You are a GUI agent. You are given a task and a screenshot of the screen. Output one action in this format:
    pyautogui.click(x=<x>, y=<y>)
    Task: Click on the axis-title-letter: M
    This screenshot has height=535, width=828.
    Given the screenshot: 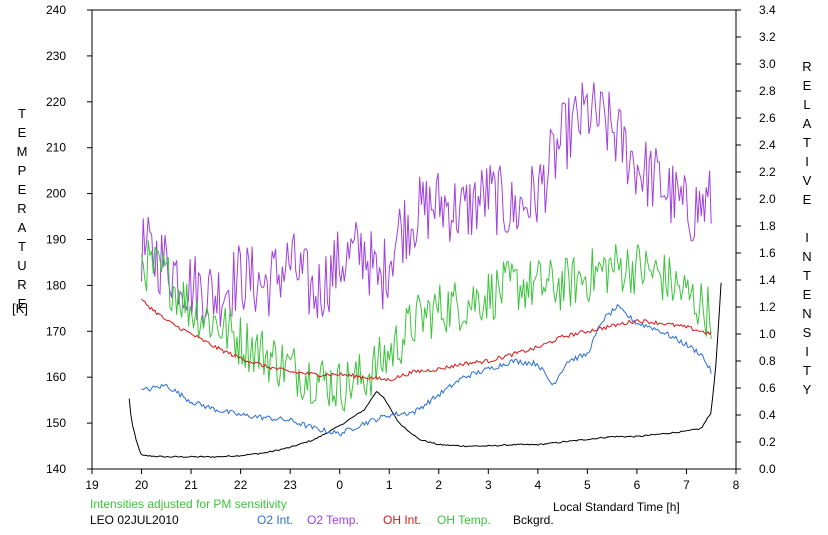 What is the action you would take?
    pyautogui.click(x=22, y=151)
    